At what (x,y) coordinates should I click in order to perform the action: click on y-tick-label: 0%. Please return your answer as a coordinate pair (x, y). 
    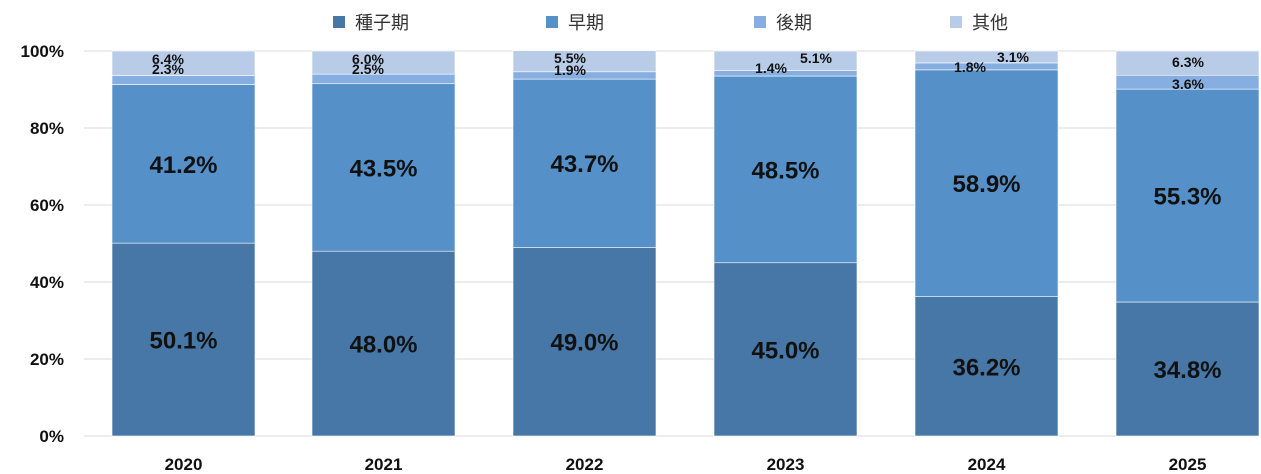
    Looking at the image, I should click on (51, 436).